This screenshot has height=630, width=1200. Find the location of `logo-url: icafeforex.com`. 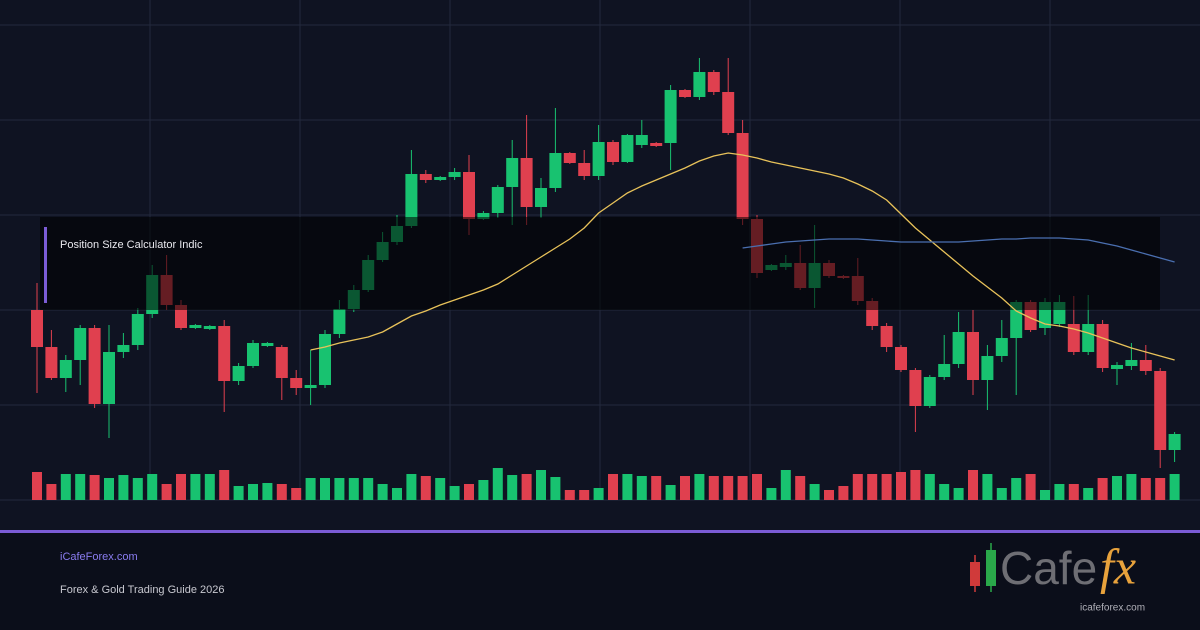

logo-url: icafeforex.com is located at coordinates (1112, 608).